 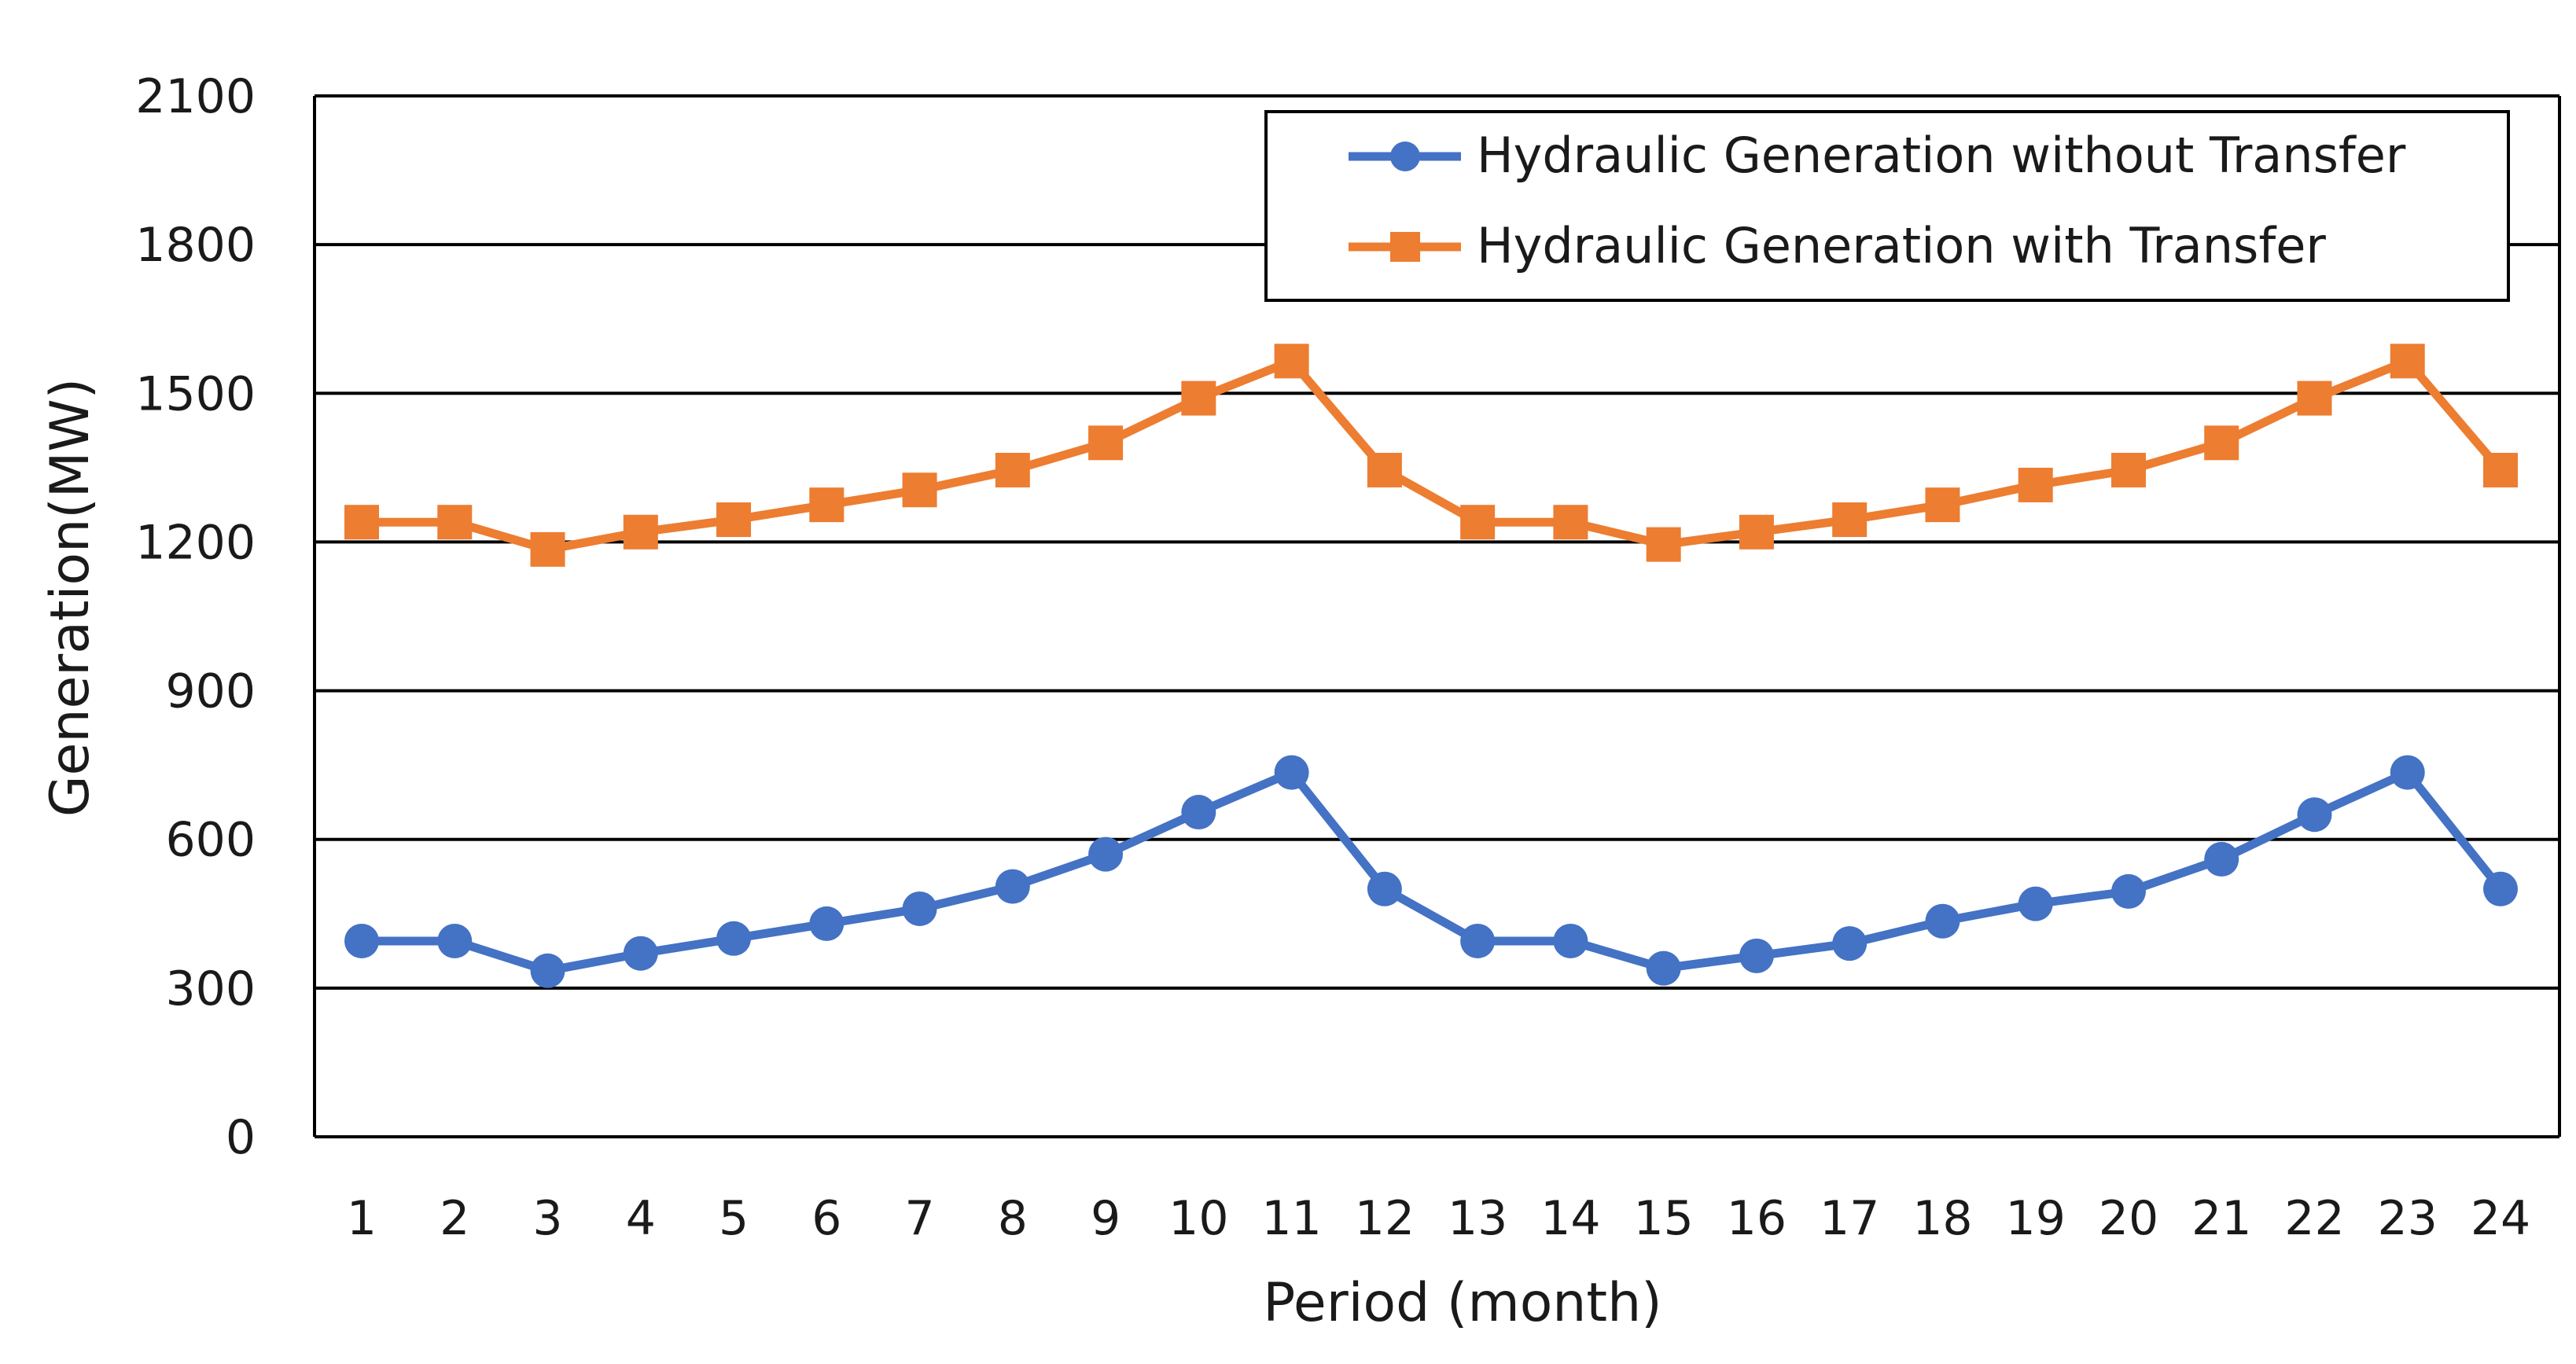 I want to click on y-tick-label: 1800, so click(x=196, y=245).